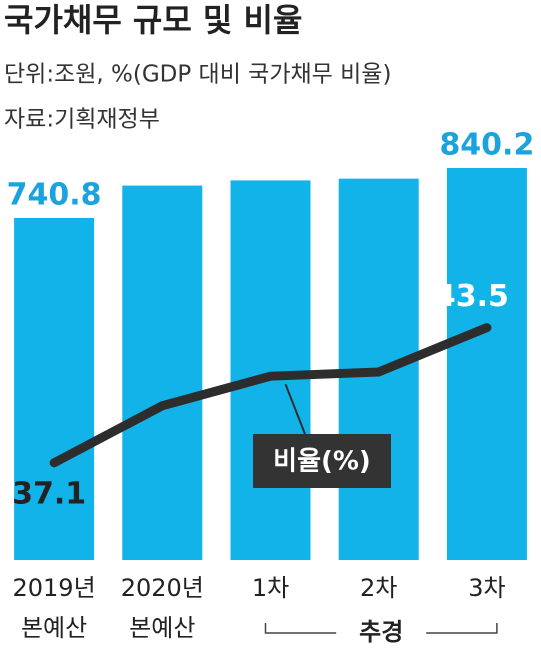 The image size is (541, 650). I want to click on annotation-pointer, so click(295, 409).